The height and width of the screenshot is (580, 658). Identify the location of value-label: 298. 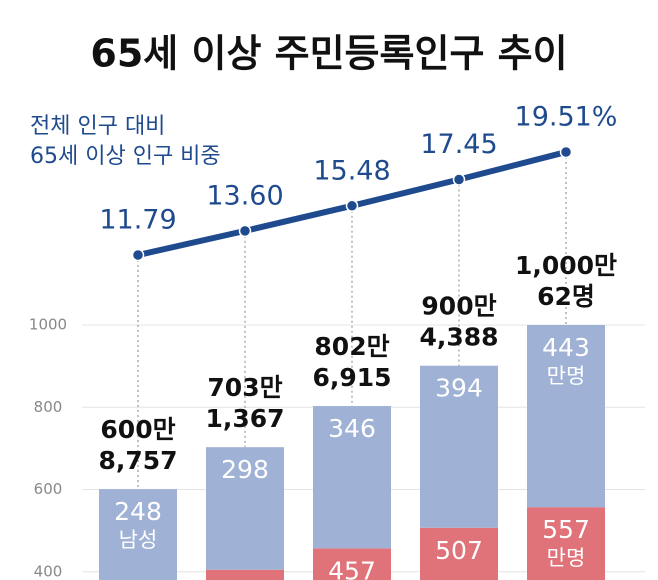
(245, 469).